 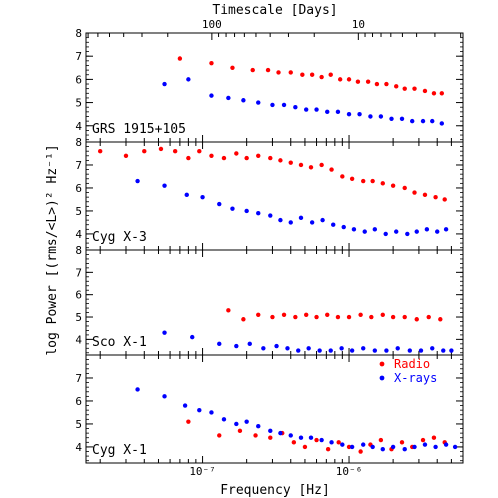 What do you see at coordinates (119, 342) in the screenshot?
I see `panel-label: Sco X-1` at bounding box center [119, 342].